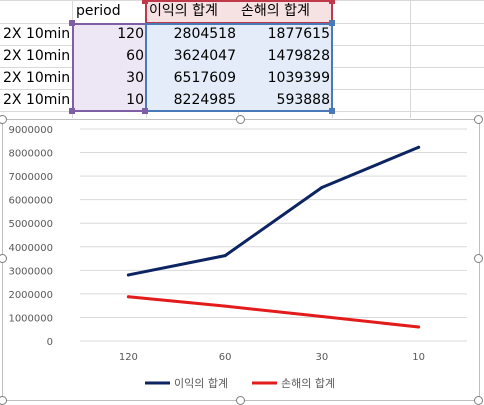  Describe the element at coordinates (30, 224) in the screenshot. I see `y-tick-label: 5000000` at that location.